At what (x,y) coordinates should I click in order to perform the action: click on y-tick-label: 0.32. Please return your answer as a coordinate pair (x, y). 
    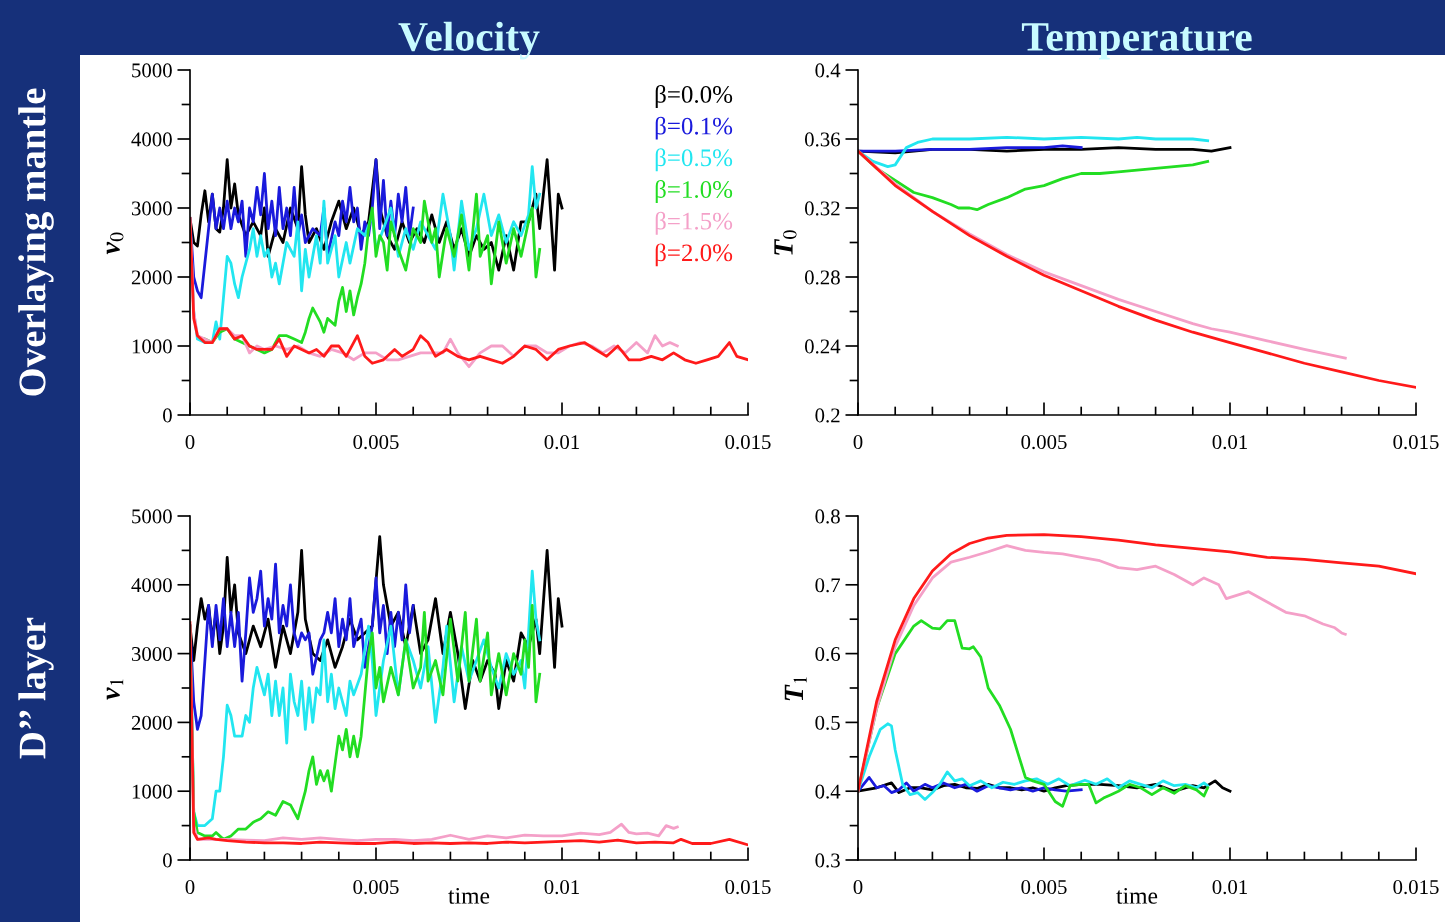
    Looking at the image, I should click on (822, 208).